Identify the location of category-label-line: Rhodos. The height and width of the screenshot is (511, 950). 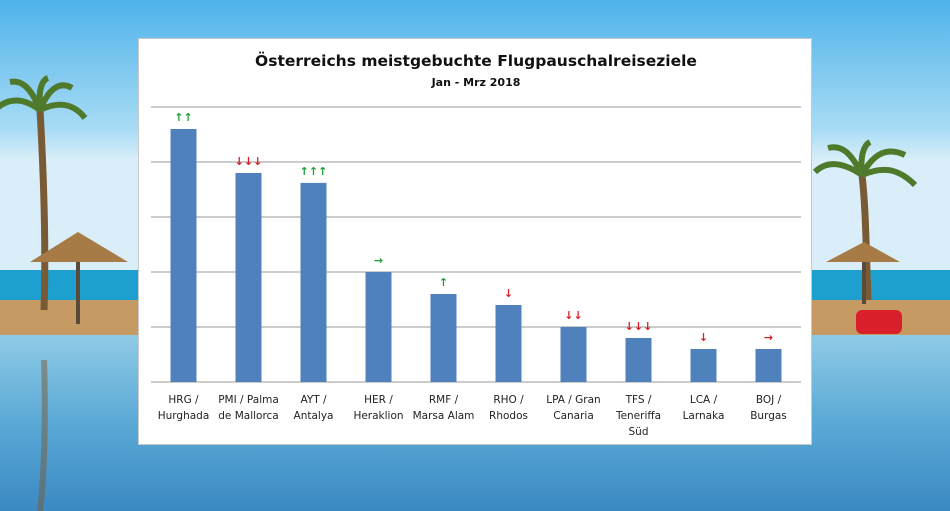
(508, 416).